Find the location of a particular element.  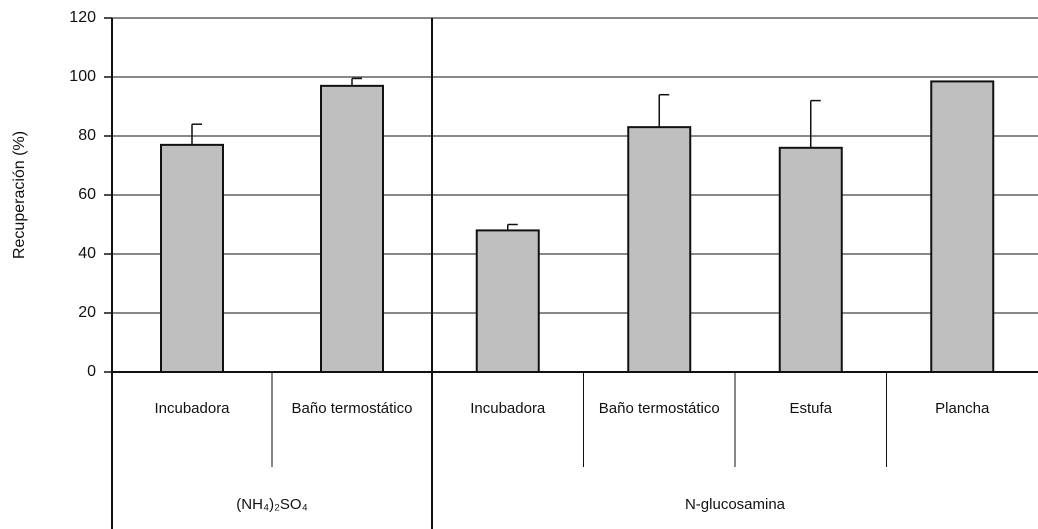

y-tick-label: 40 is located at coordinates (87, 253).